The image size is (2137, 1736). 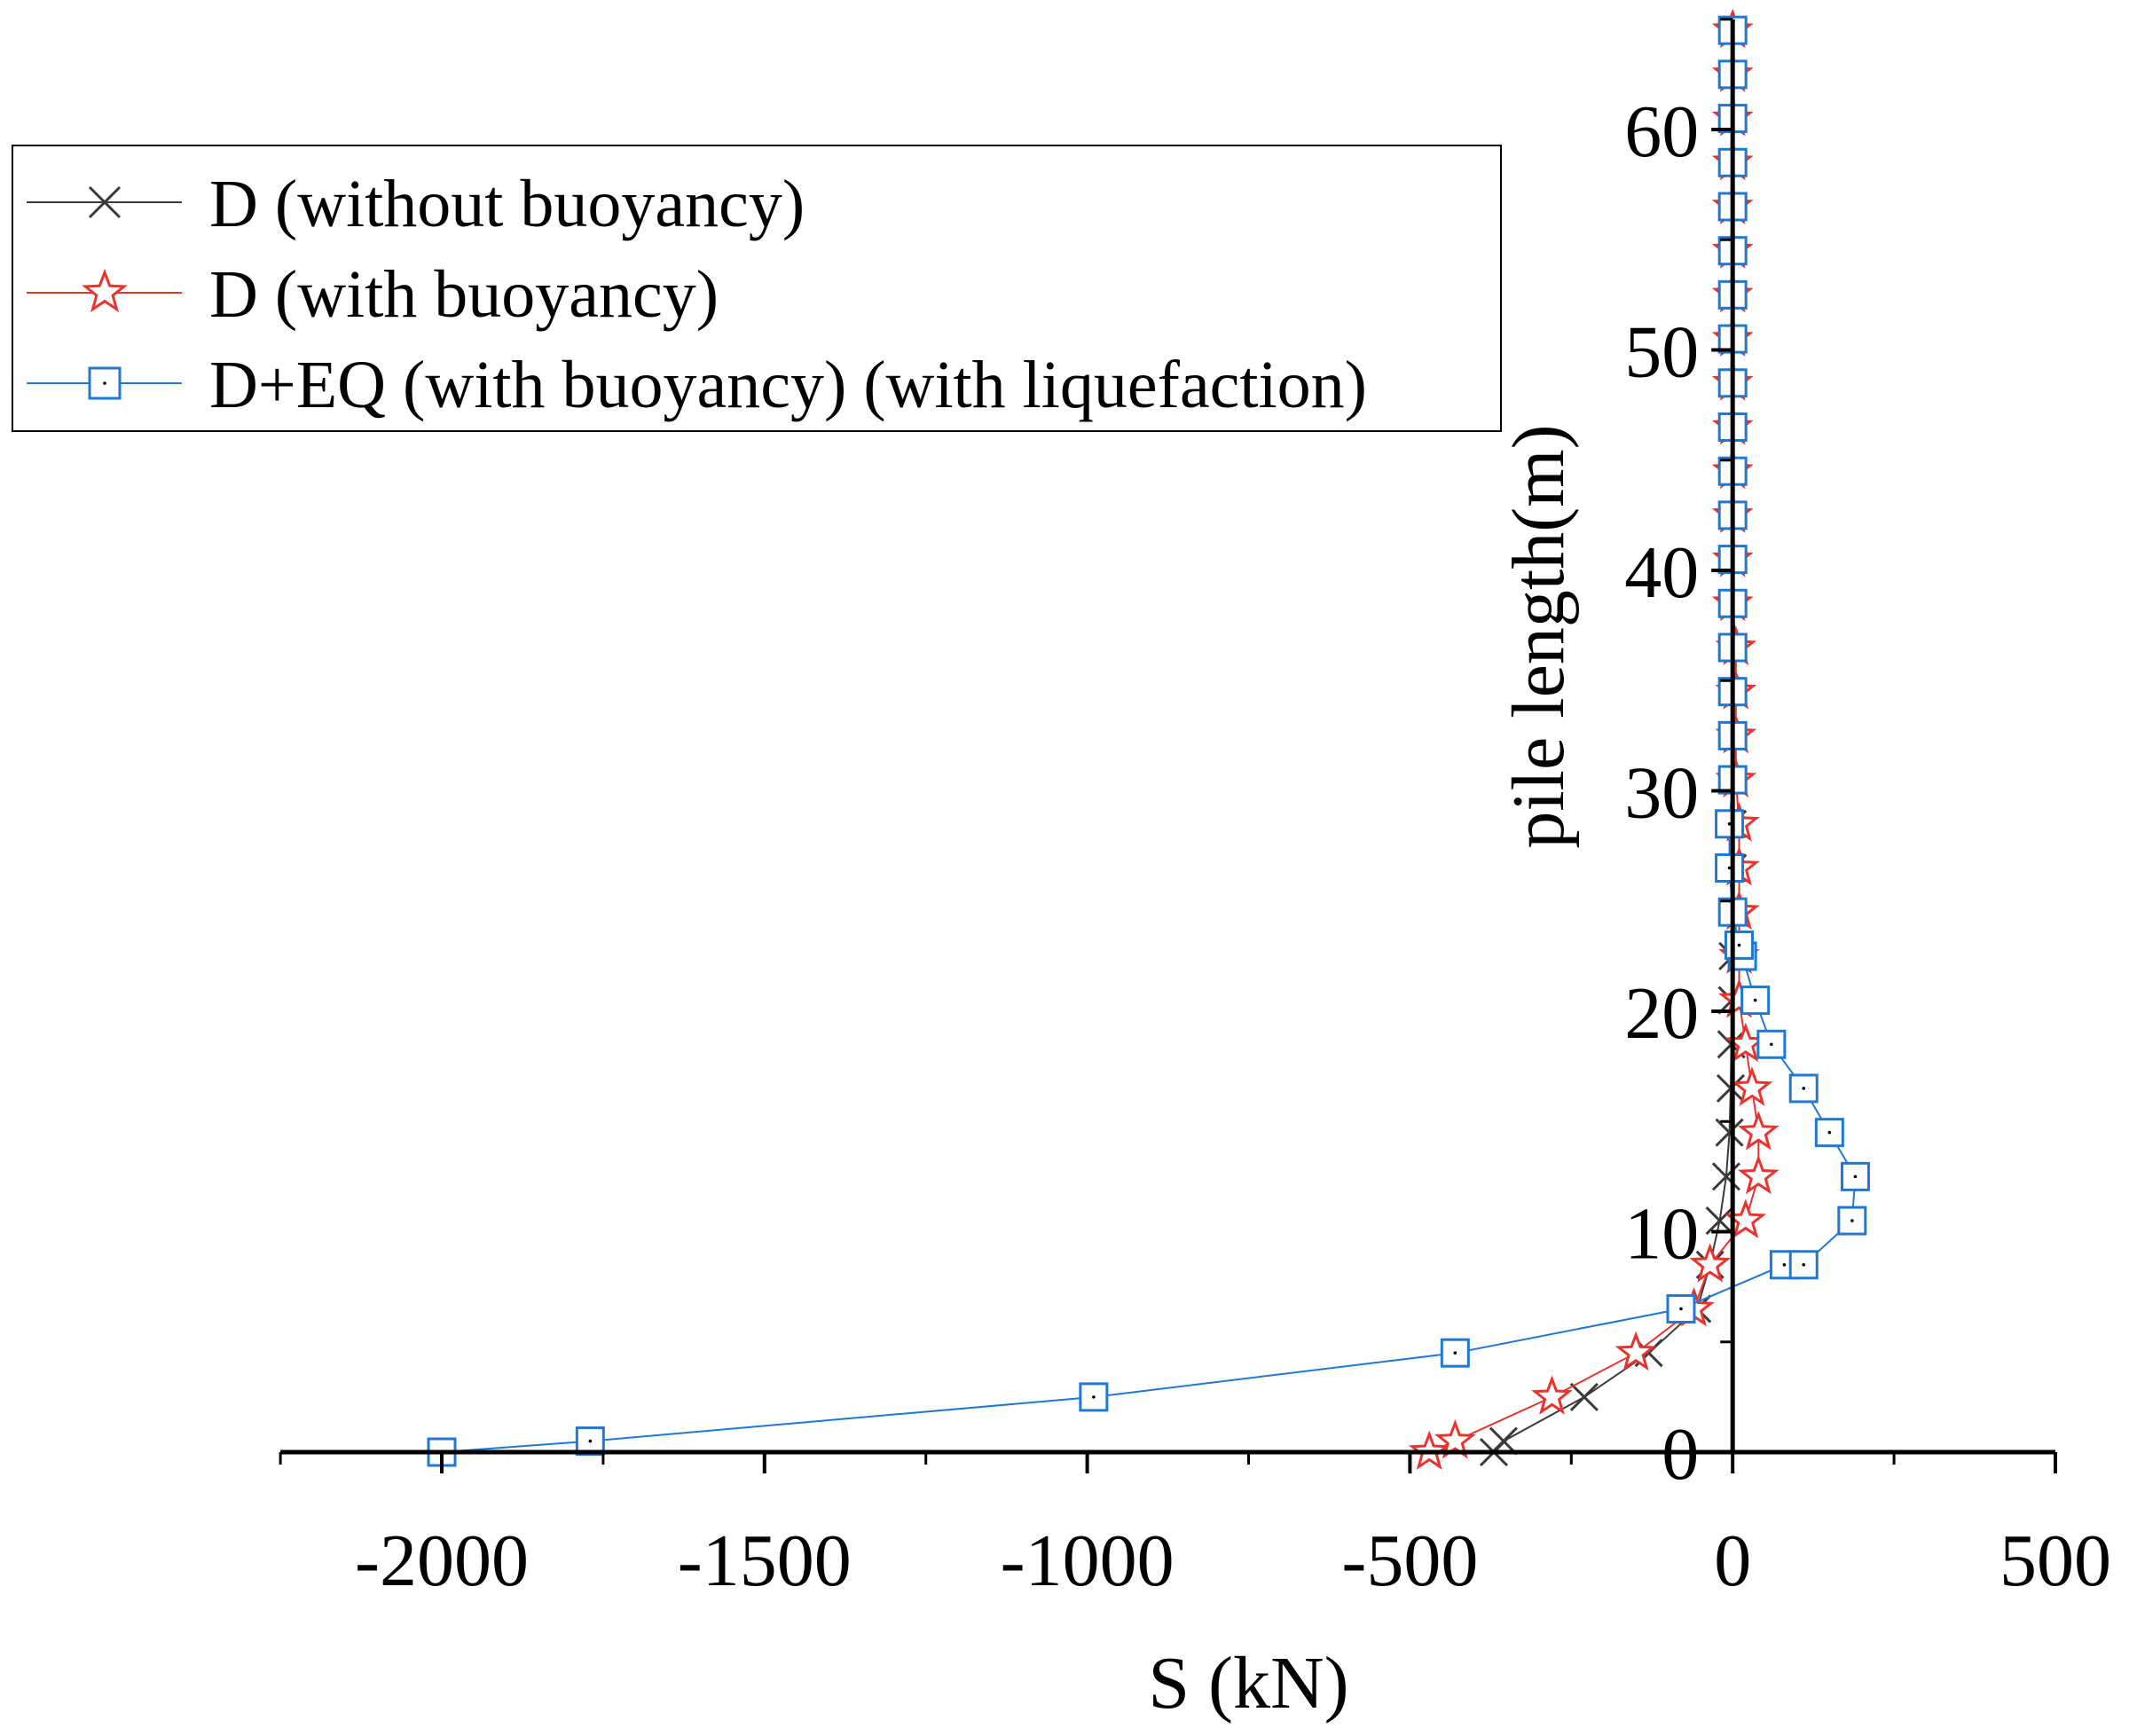 I want to click on y-tick-label: 60, so click(x=1661, y=131).